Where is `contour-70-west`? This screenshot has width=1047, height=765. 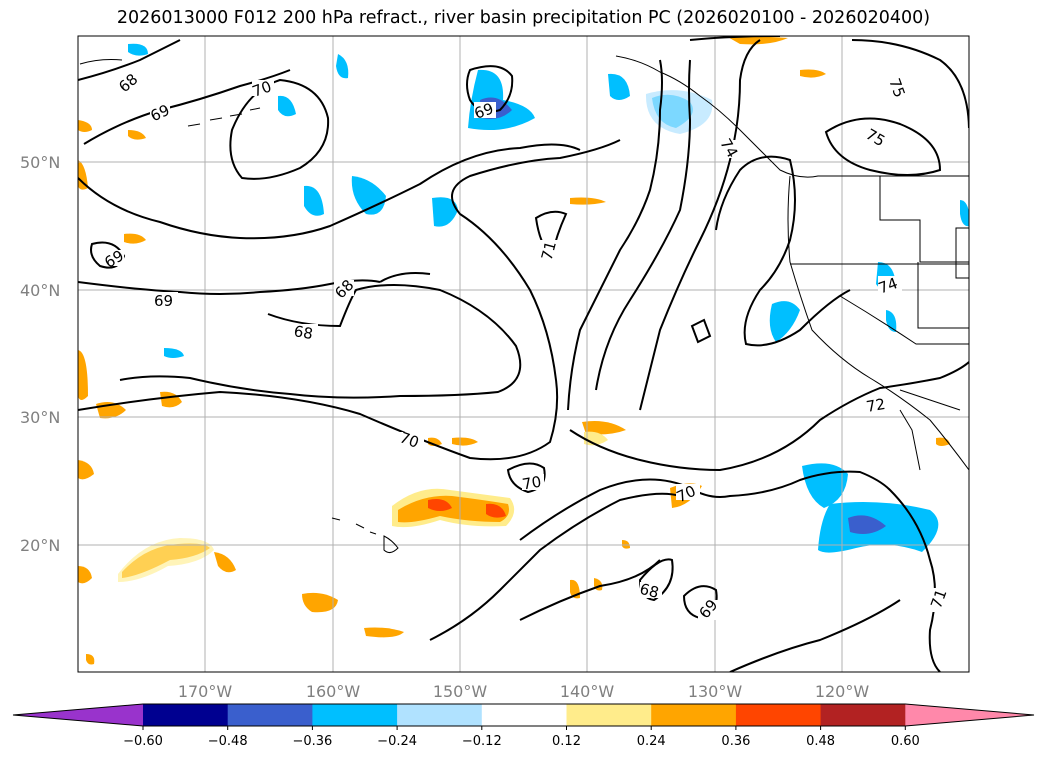
contour-70-west is located at coordinates (329, 191).